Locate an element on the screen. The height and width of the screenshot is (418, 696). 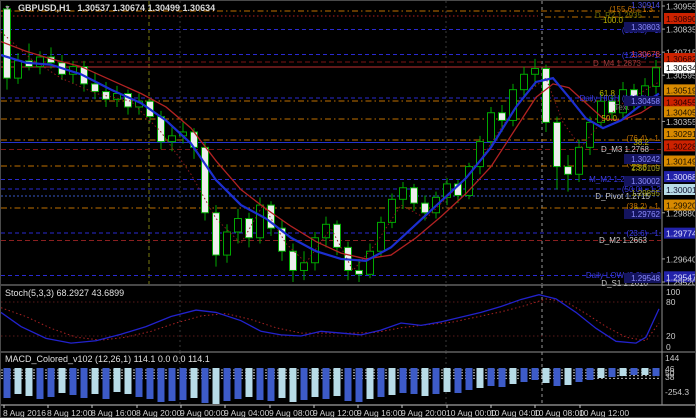
svg-text: 10 Aug 00:00 is located at coordinates (471, 413).